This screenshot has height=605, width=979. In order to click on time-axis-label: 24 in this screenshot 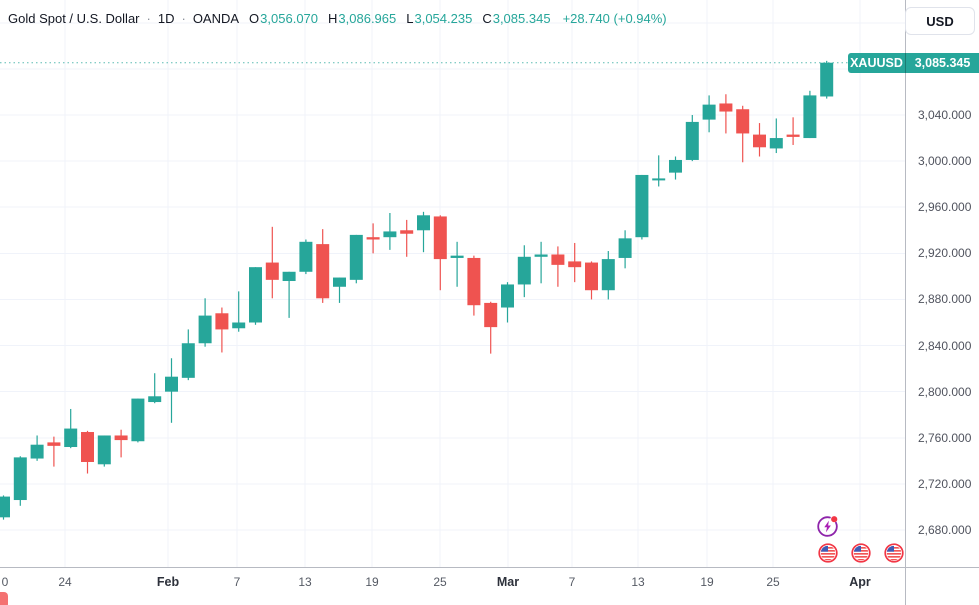, I will do `click(65, 582)`.